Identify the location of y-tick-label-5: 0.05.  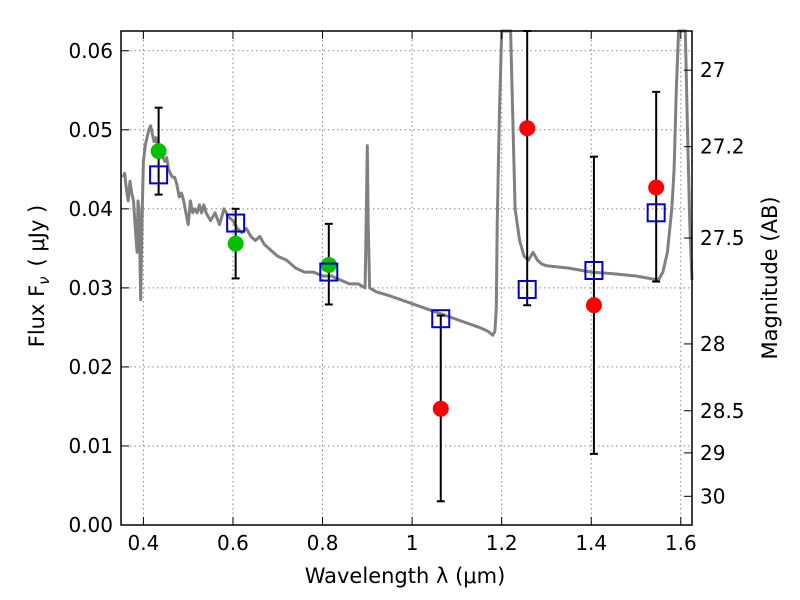
(90, 130).